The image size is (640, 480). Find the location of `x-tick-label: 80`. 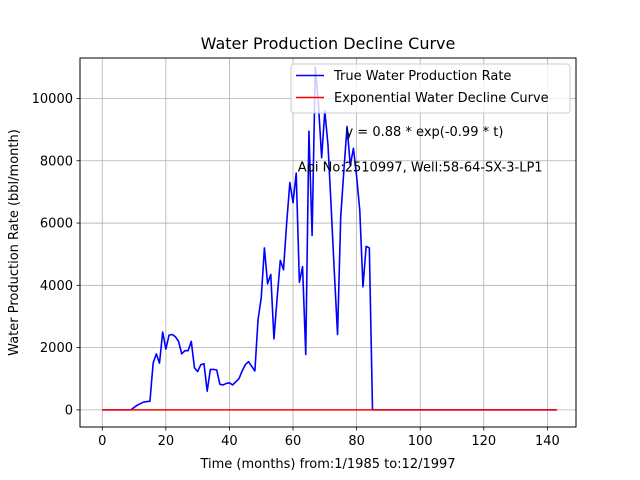

x-tick-label: 80 is located at coordinates (356, 441).